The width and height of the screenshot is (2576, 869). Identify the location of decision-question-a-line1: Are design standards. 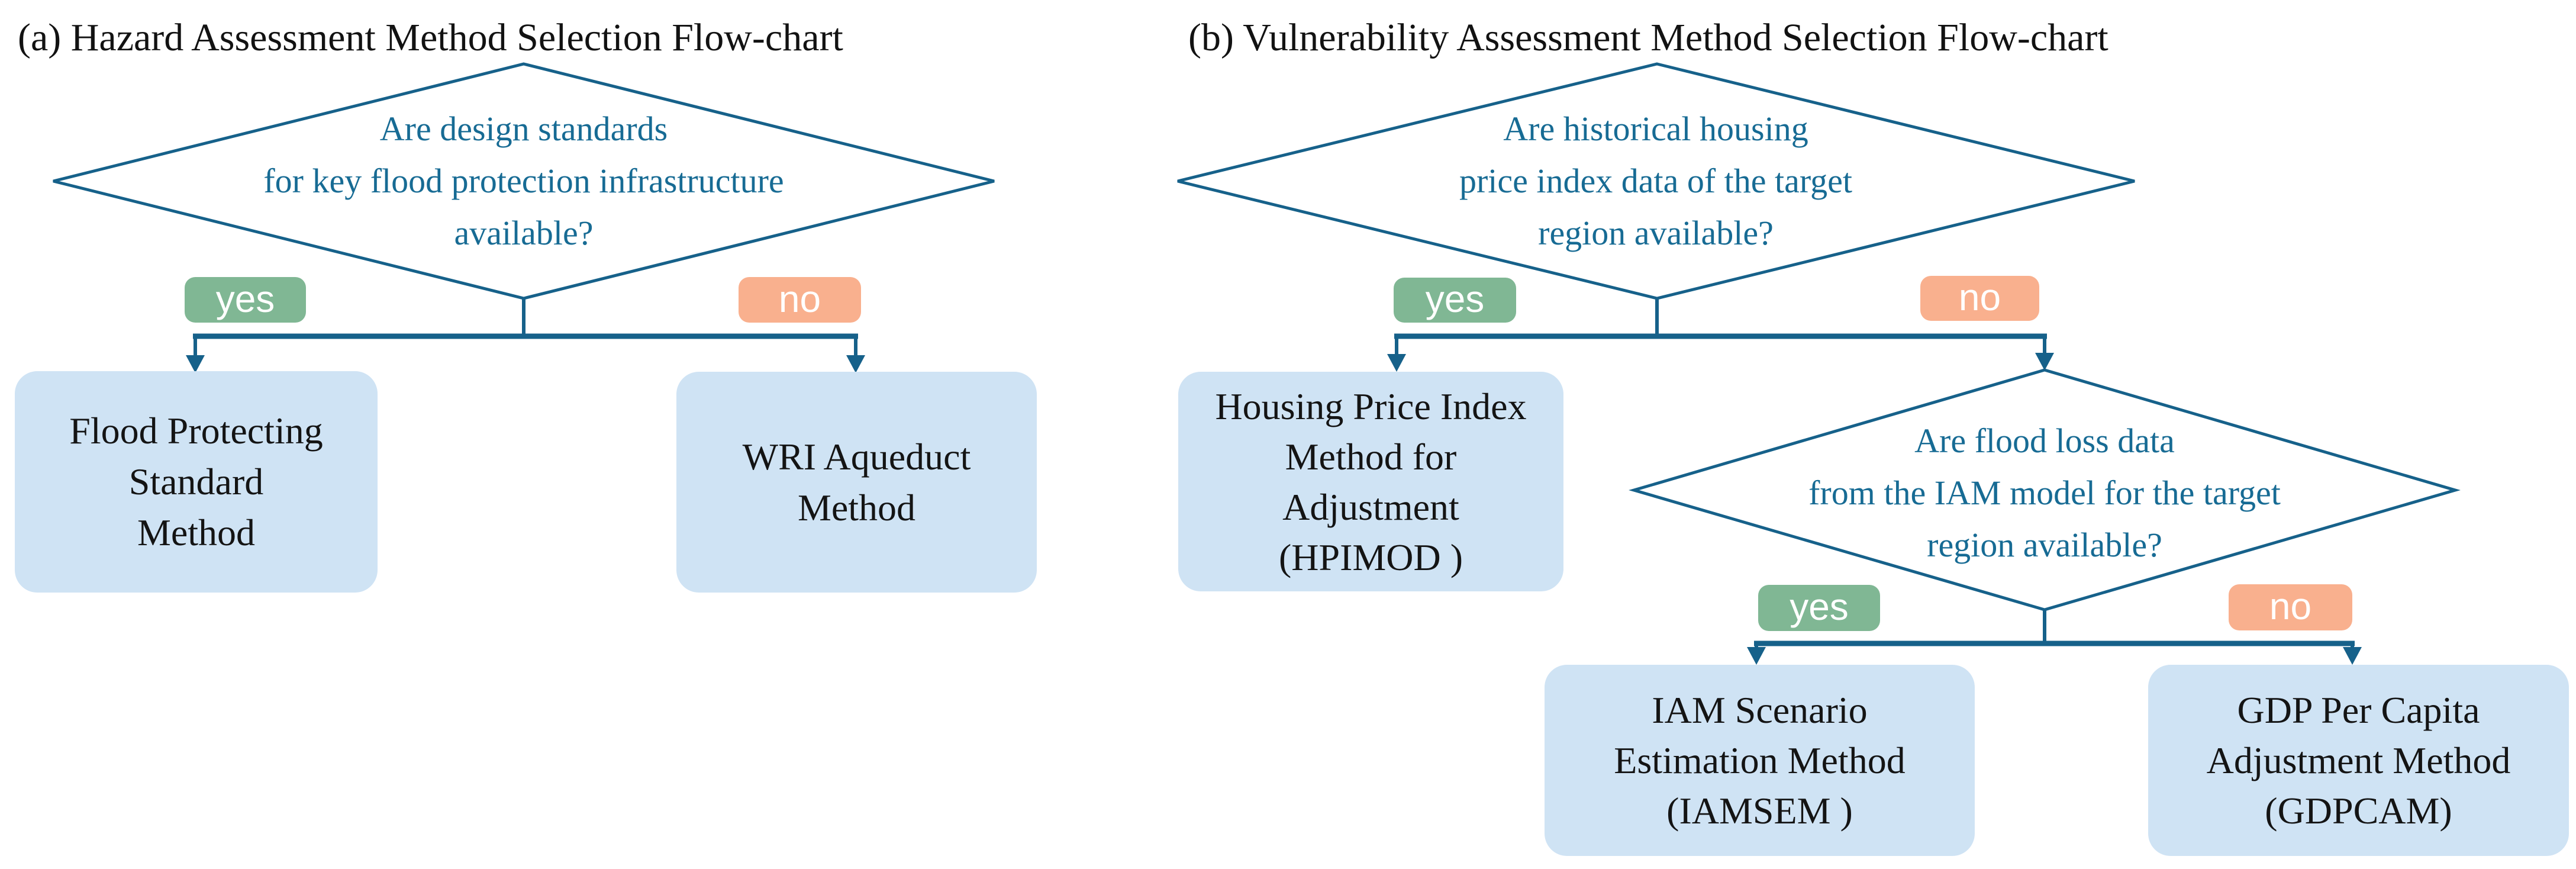
(523, 129).